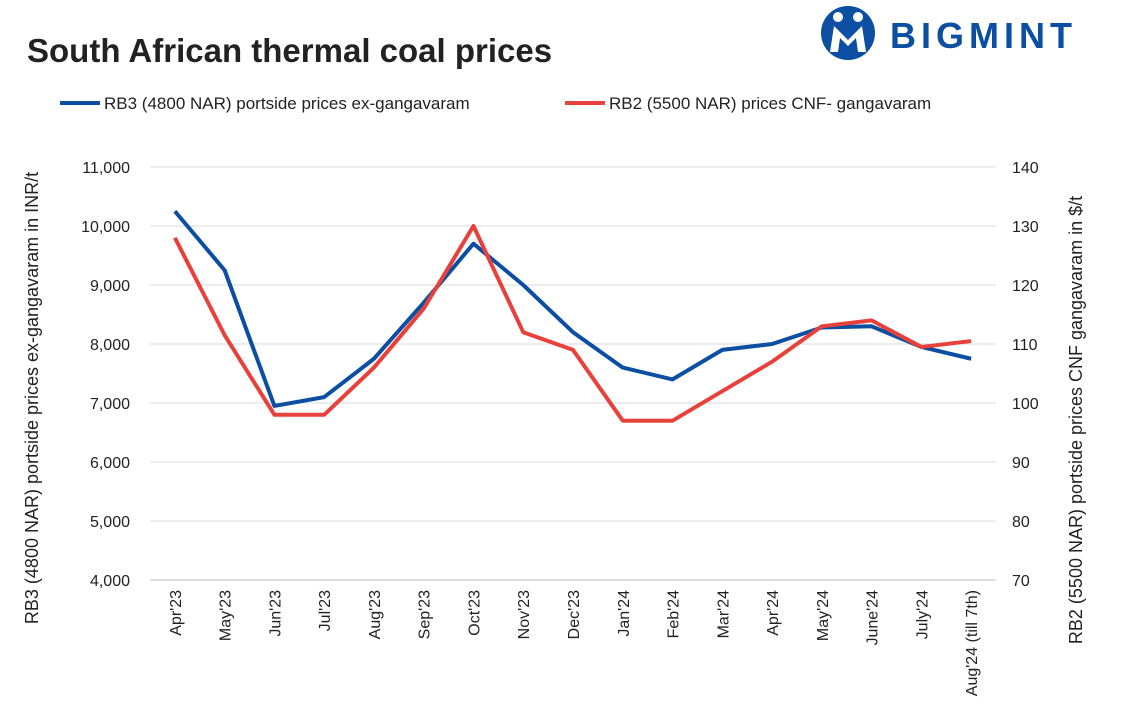  I want to click on legend-label: RB2 (5500 NAR) prices CNF- gangavaram, so click(770, 103).